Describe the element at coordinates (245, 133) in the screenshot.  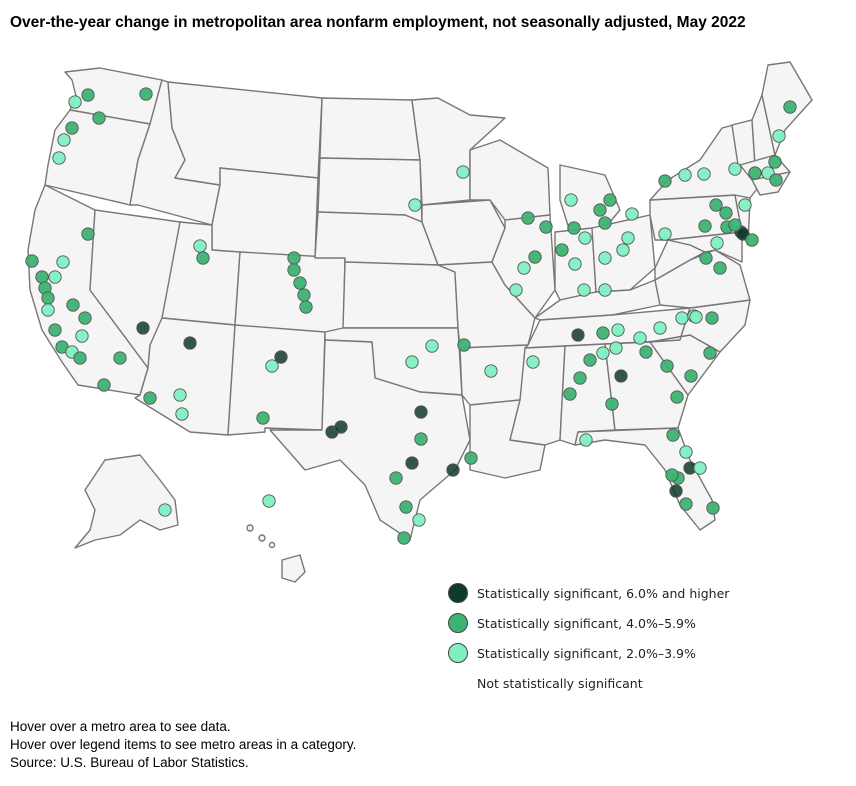
I see `state-montana` at that location.